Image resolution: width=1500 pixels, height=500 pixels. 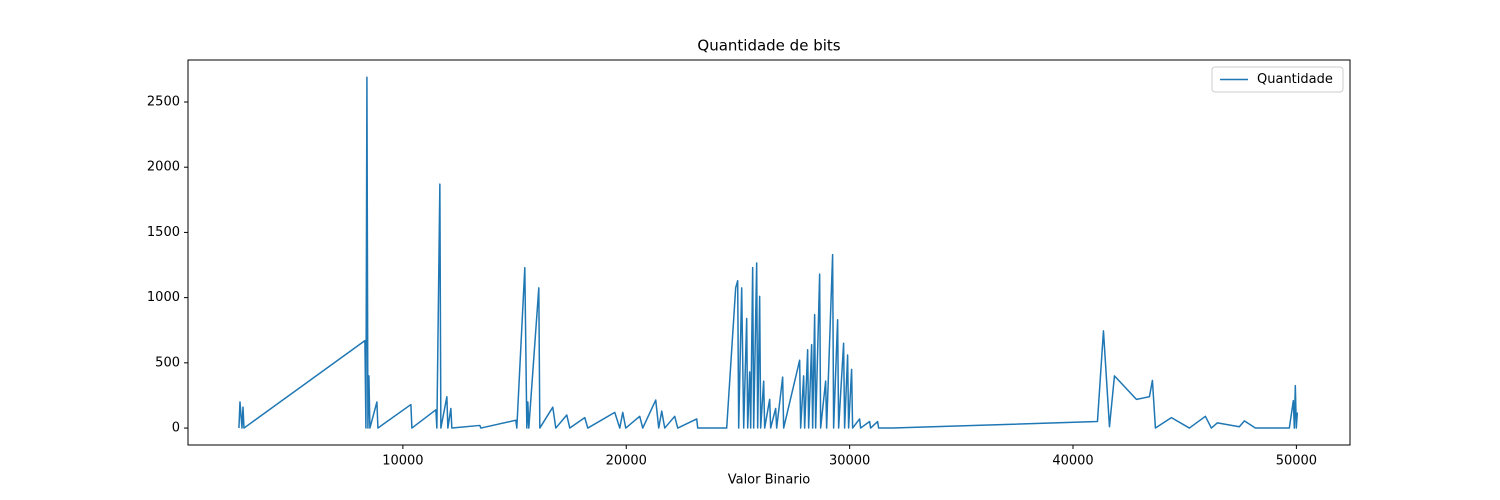 What do you see at coordinates (163, 101) in the screenshot?
I see `y-tick-label: 2500` at bounding box center [163, 101].